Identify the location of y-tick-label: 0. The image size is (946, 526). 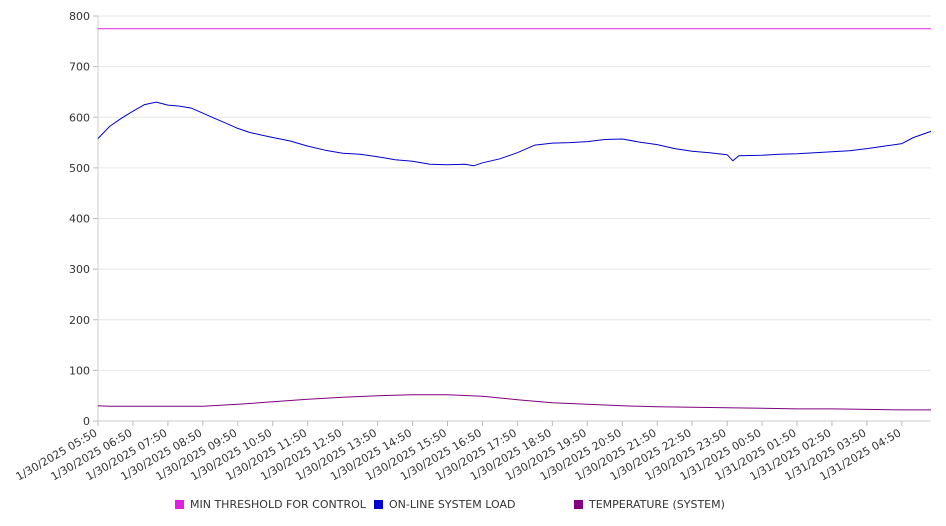
(86, 421).